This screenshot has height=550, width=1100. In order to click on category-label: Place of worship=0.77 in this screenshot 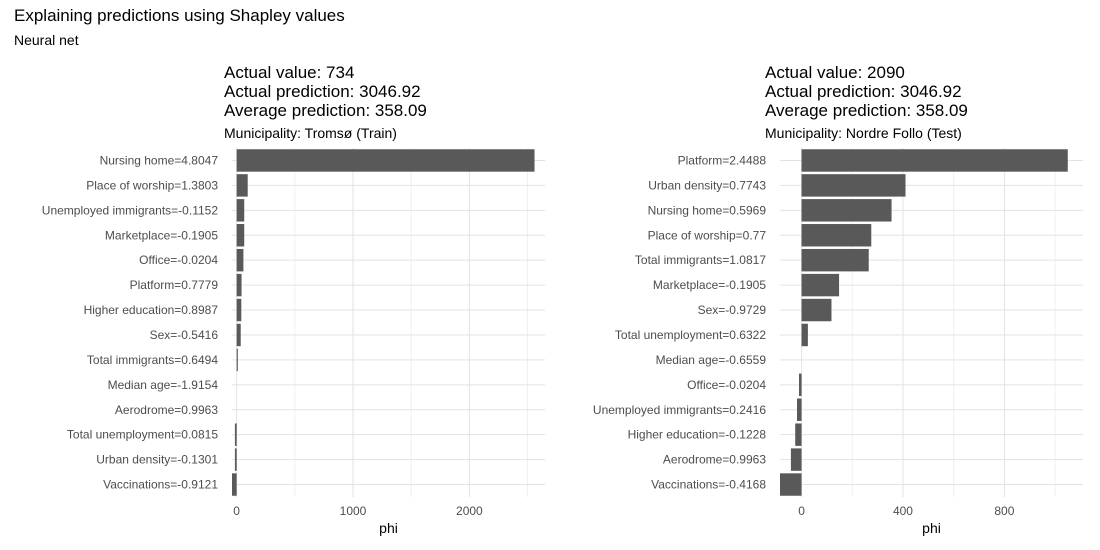, I will do `click(707, 235)`.